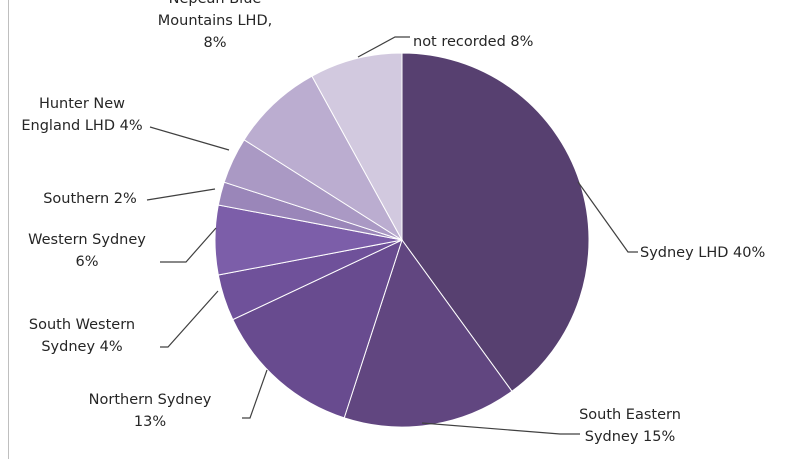 This screenshot has width=785, height=459. Describe the element at coordinates (86, 262) in the screenshot. I see `slice-label-4-line-1: 6%` at that location.